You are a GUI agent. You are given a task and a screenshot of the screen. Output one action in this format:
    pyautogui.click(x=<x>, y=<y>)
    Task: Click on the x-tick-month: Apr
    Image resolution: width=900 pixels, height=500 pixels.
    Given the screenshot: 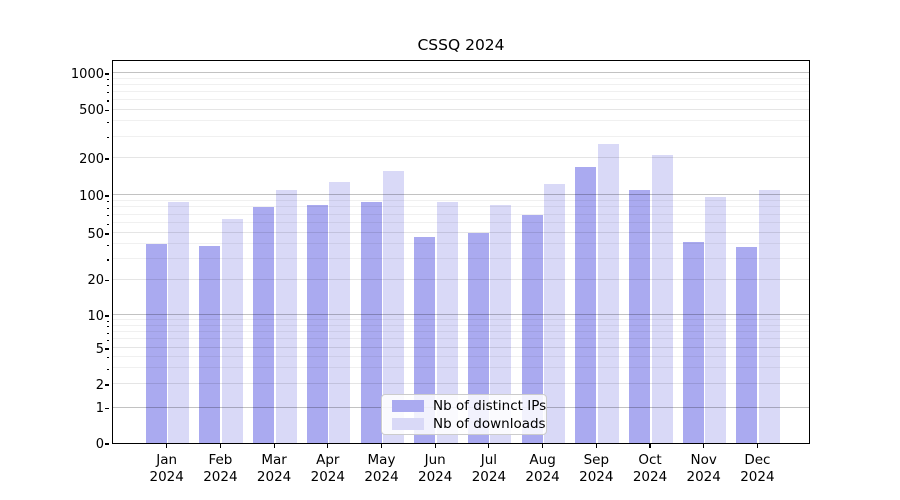 What is the action you would take?
    pyautogui.click(x=328, y=460)
    